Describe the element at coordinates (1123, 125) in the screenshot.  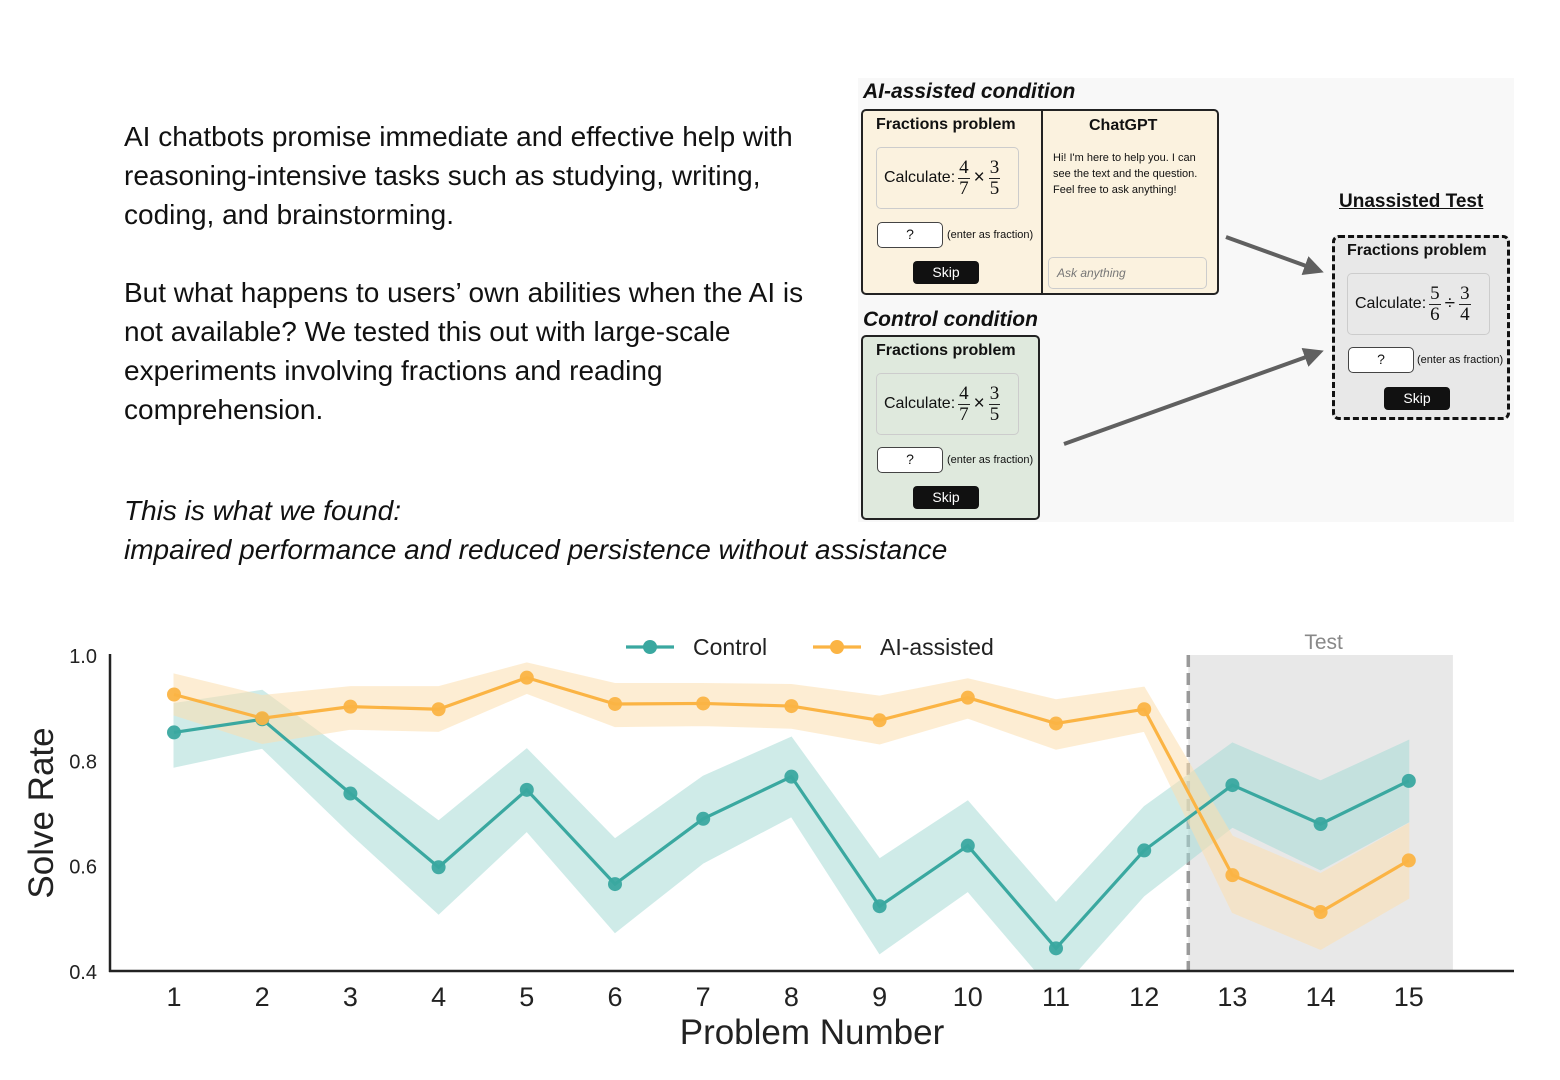
I see `chat-title: ChatGPT` at that location.